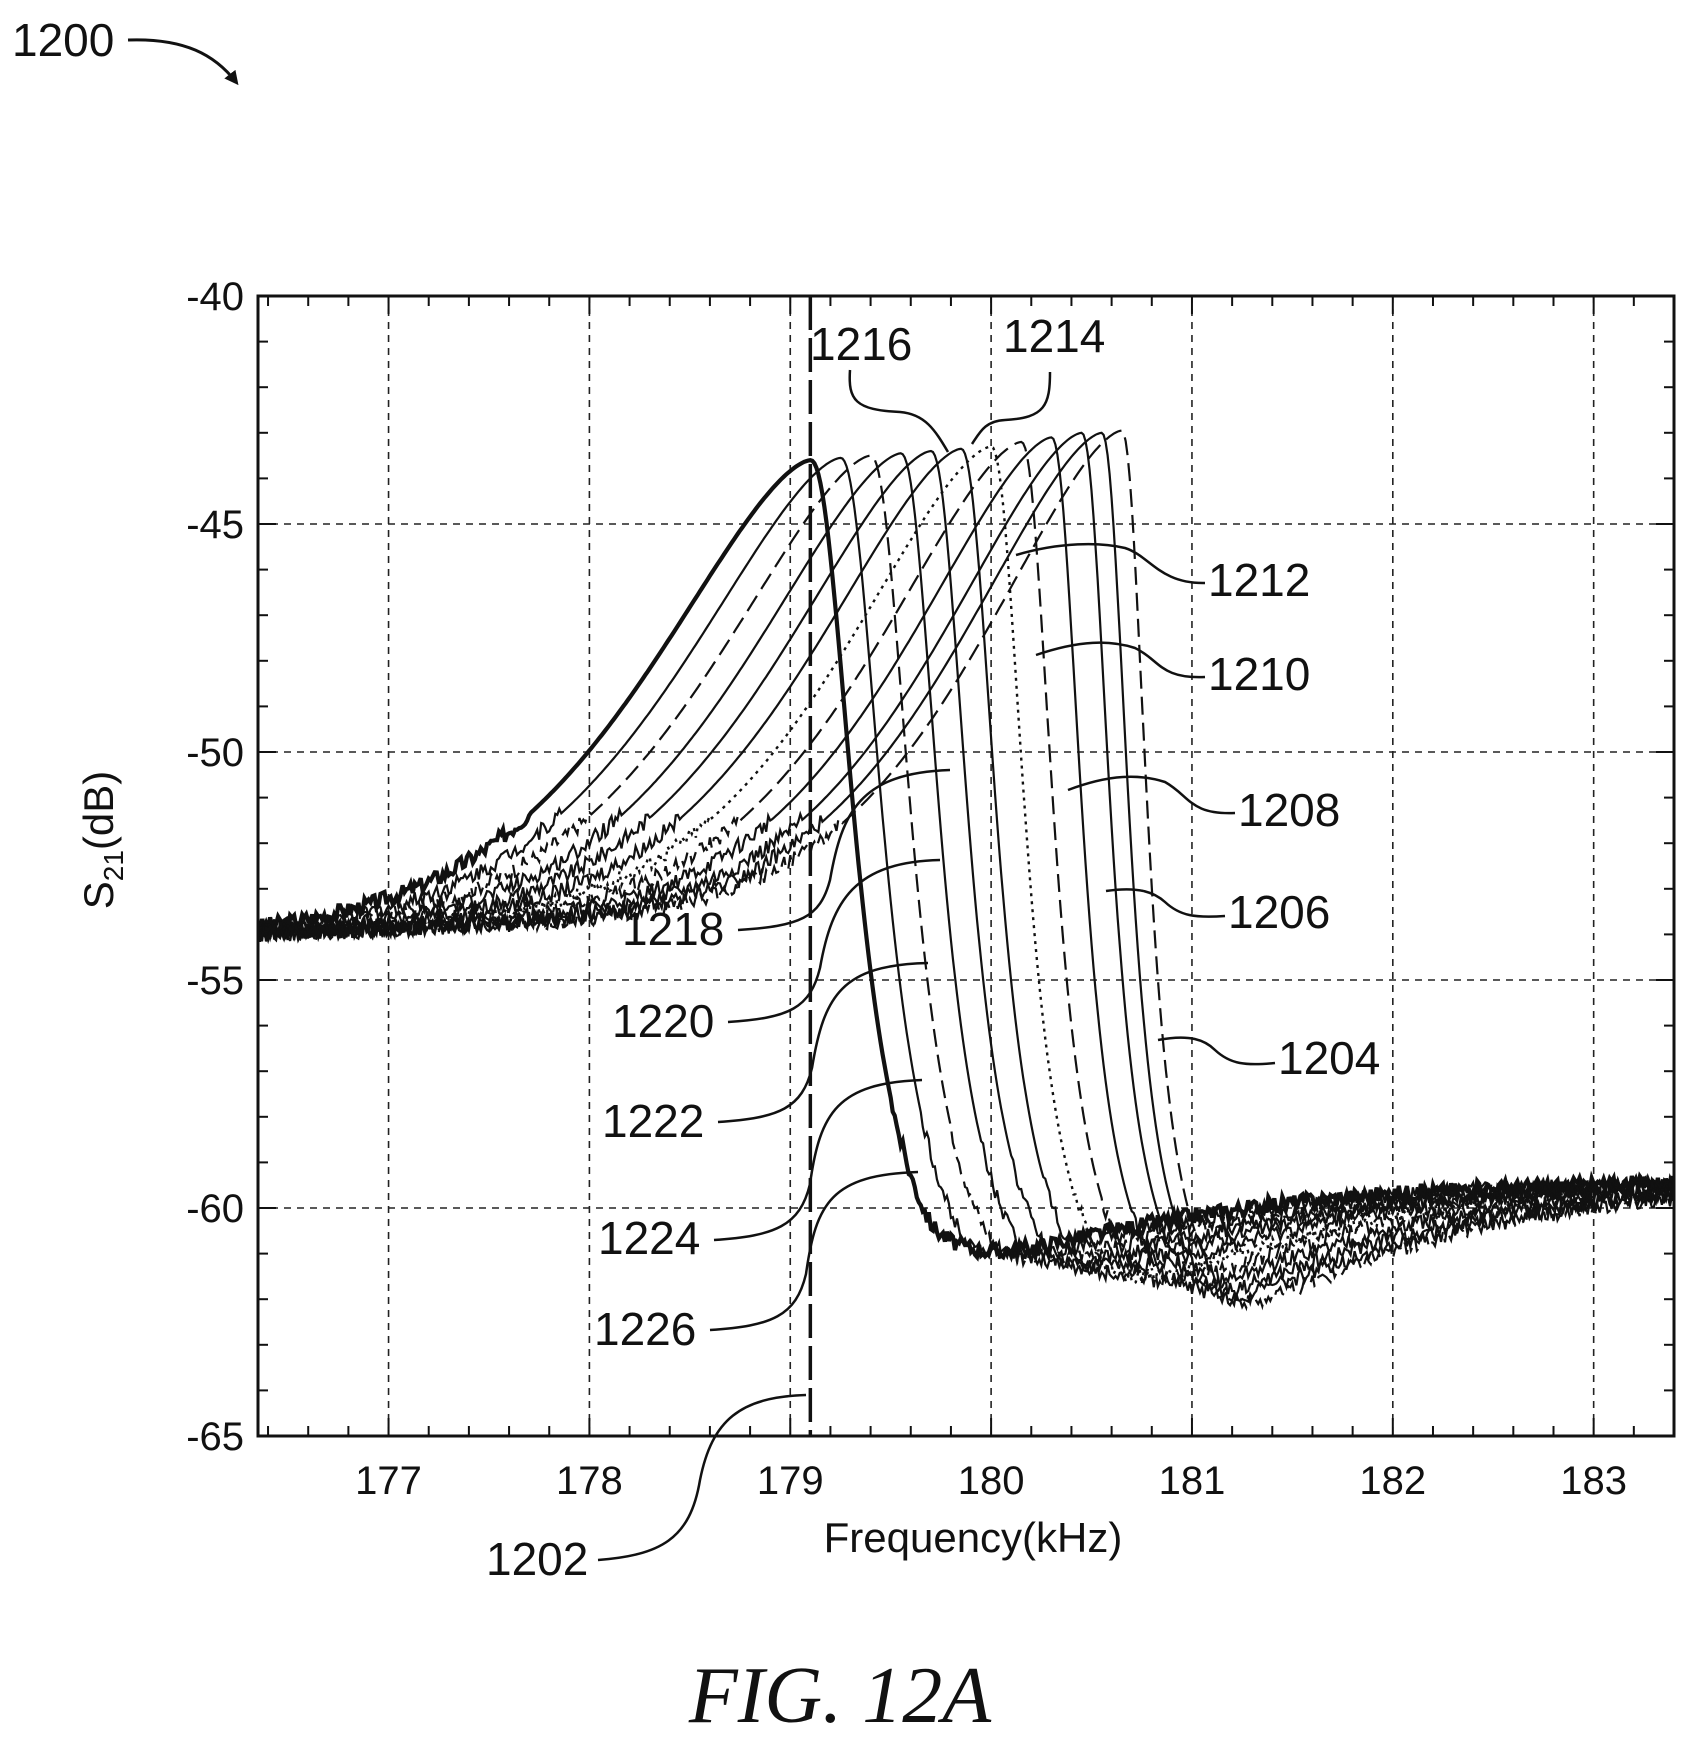  Describe the element at coordinates (653, 1121) in the screenshot. I see `callout-label-1222: 1222` at that location.